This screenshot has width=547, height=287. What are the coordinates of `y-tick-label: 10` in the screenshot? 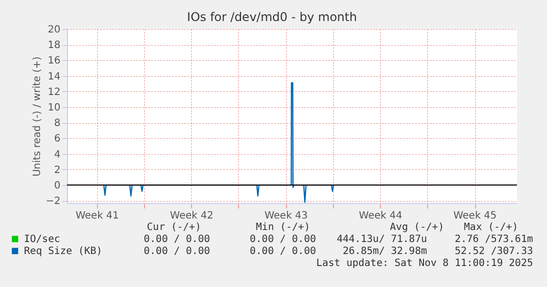 It's located at (54, 108).